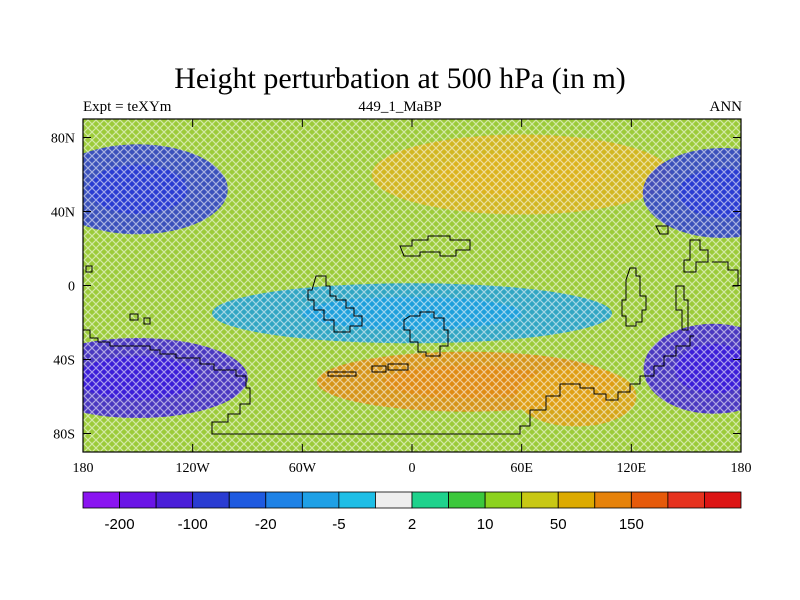  I want to click on coastline-maritime, so click(634, 297).